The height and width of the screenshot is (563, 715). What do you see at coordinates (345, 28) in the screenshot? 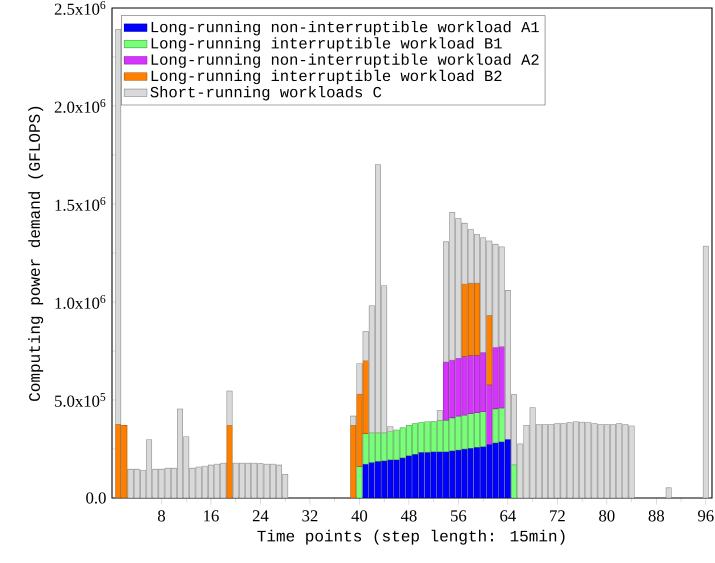
I see `legend-label: Long-running non-interruptible workload A1` at bounding box center [345, 28].